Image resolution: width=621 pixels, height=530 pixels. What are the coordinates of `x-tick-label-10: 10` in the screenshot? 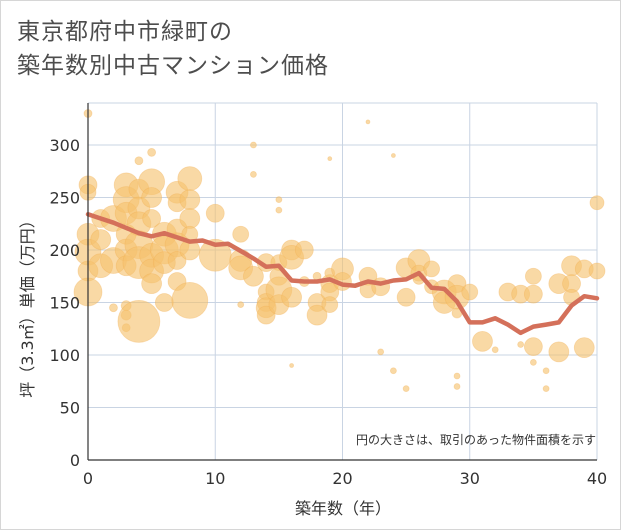 It's located at (215, 478).